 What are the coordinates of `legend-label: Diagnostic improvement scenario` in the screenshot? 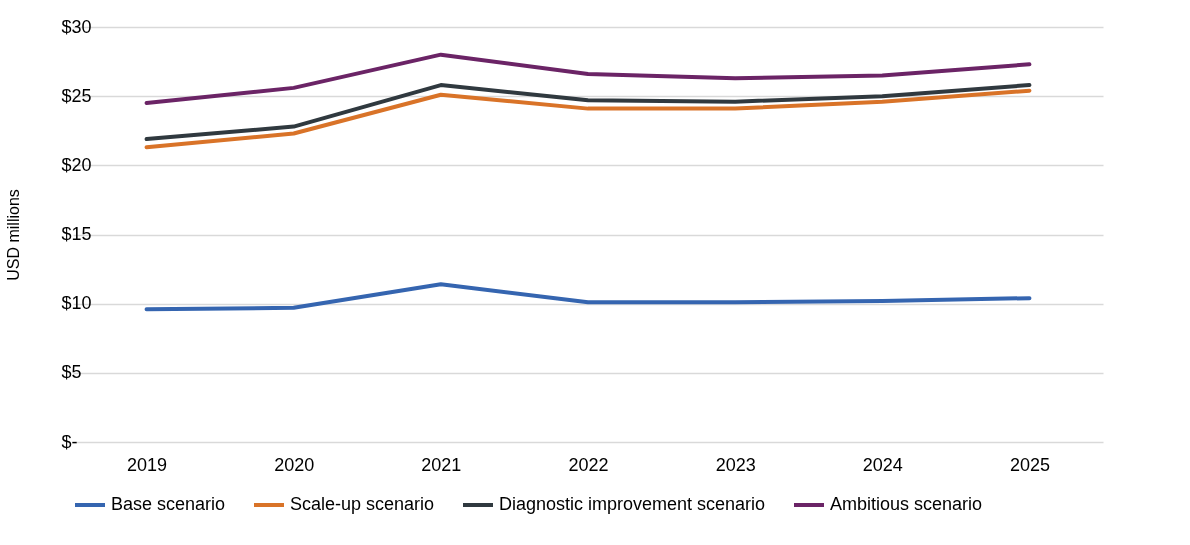 It's located at (632, 504).